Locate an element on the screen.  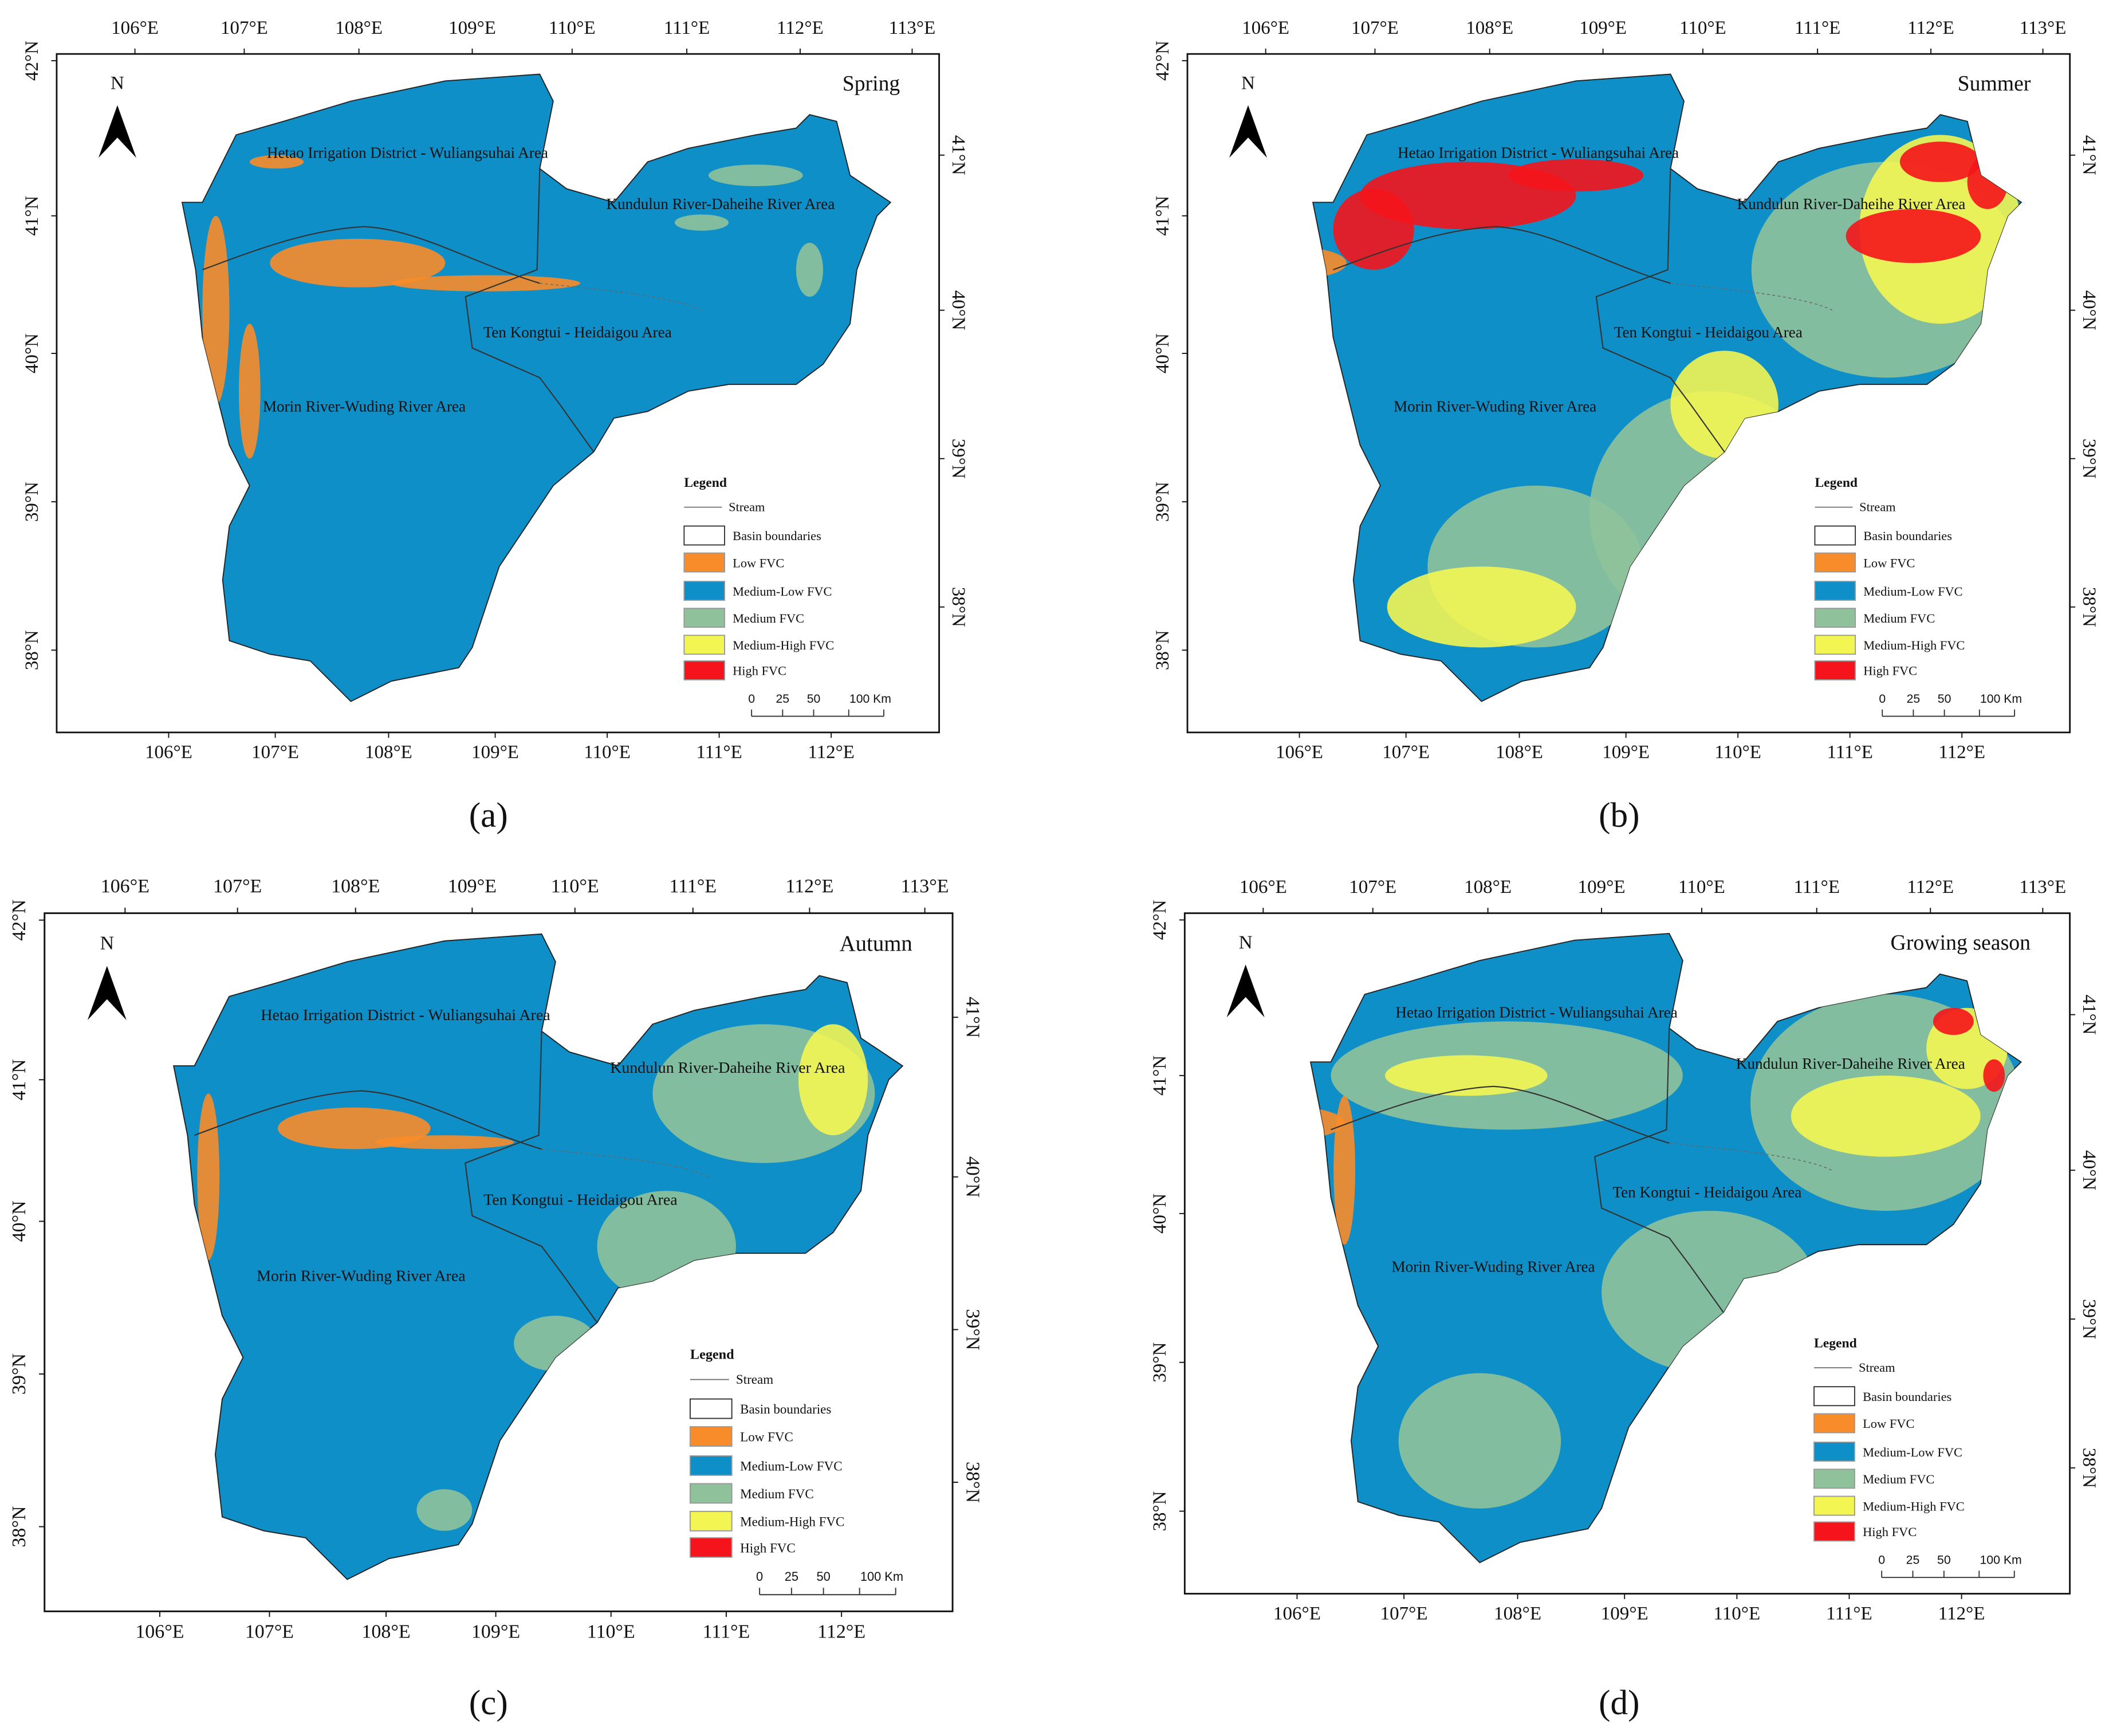
lon-label-top: 109°E is located at coordinates (1603, 28).